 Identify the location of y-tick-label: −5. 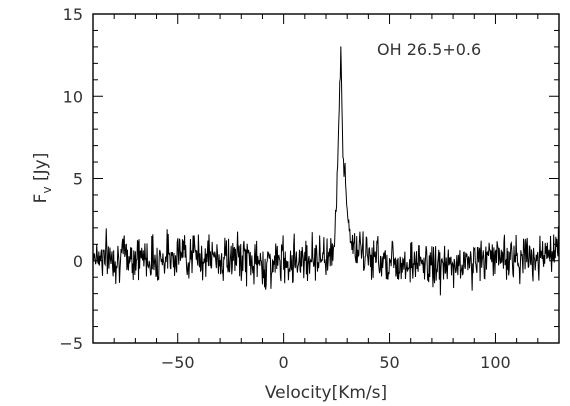
(71, 343).